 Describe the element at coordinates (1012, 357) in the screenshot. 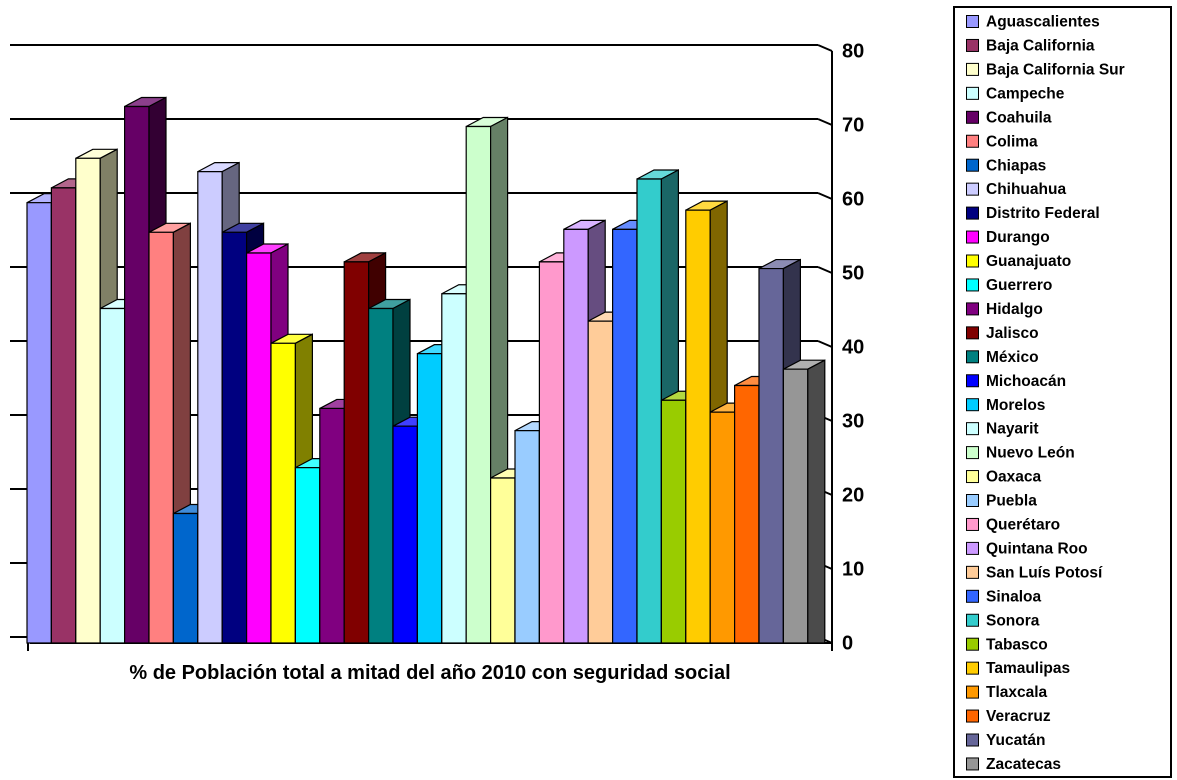

I see `legend-label: México` at that location.